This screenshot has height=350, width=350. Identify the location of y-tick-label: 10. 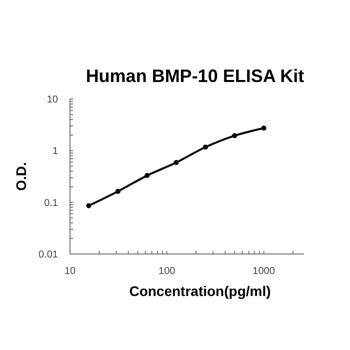
(52, 100).